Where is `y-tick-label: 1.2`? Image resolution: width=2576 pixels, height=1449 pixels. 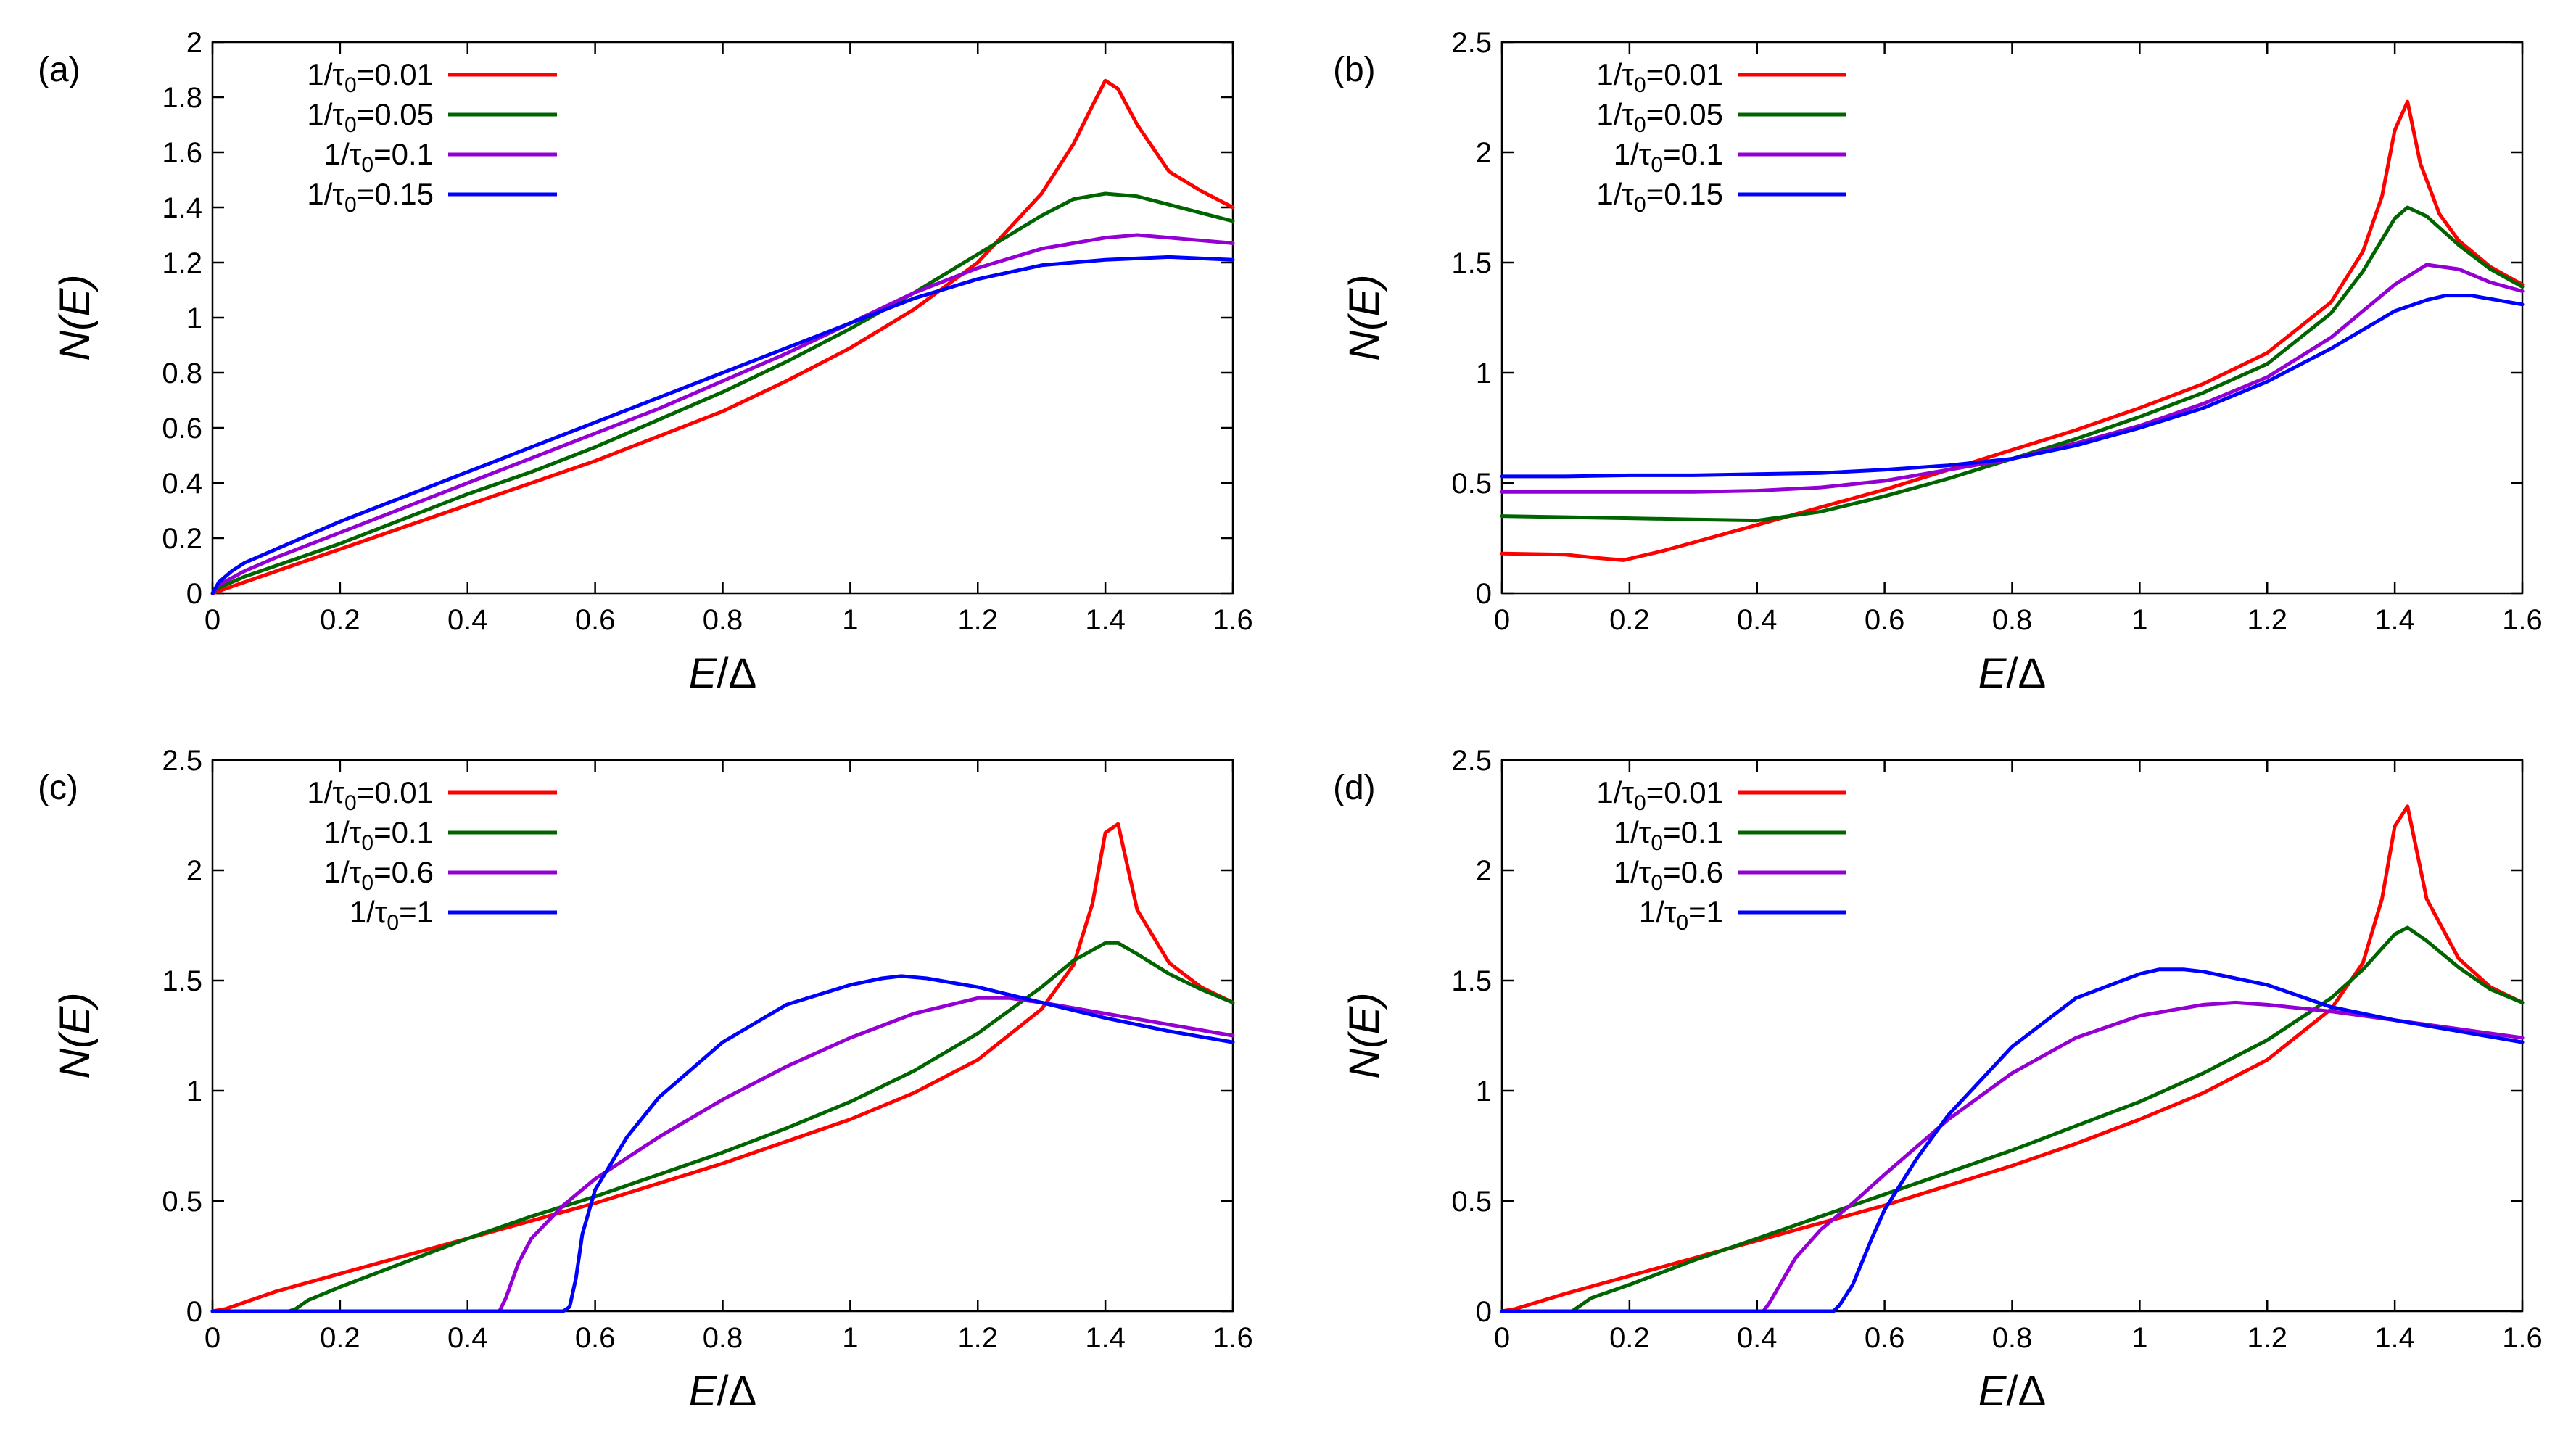 y-tick-label: 1.2 is located at coordinates (182, 263).